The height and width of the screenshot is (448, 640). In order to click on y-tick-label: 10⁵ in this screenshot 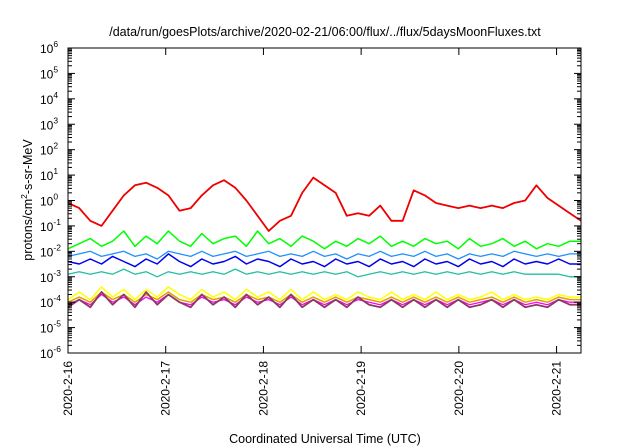, I will do `click(49, 72)`.